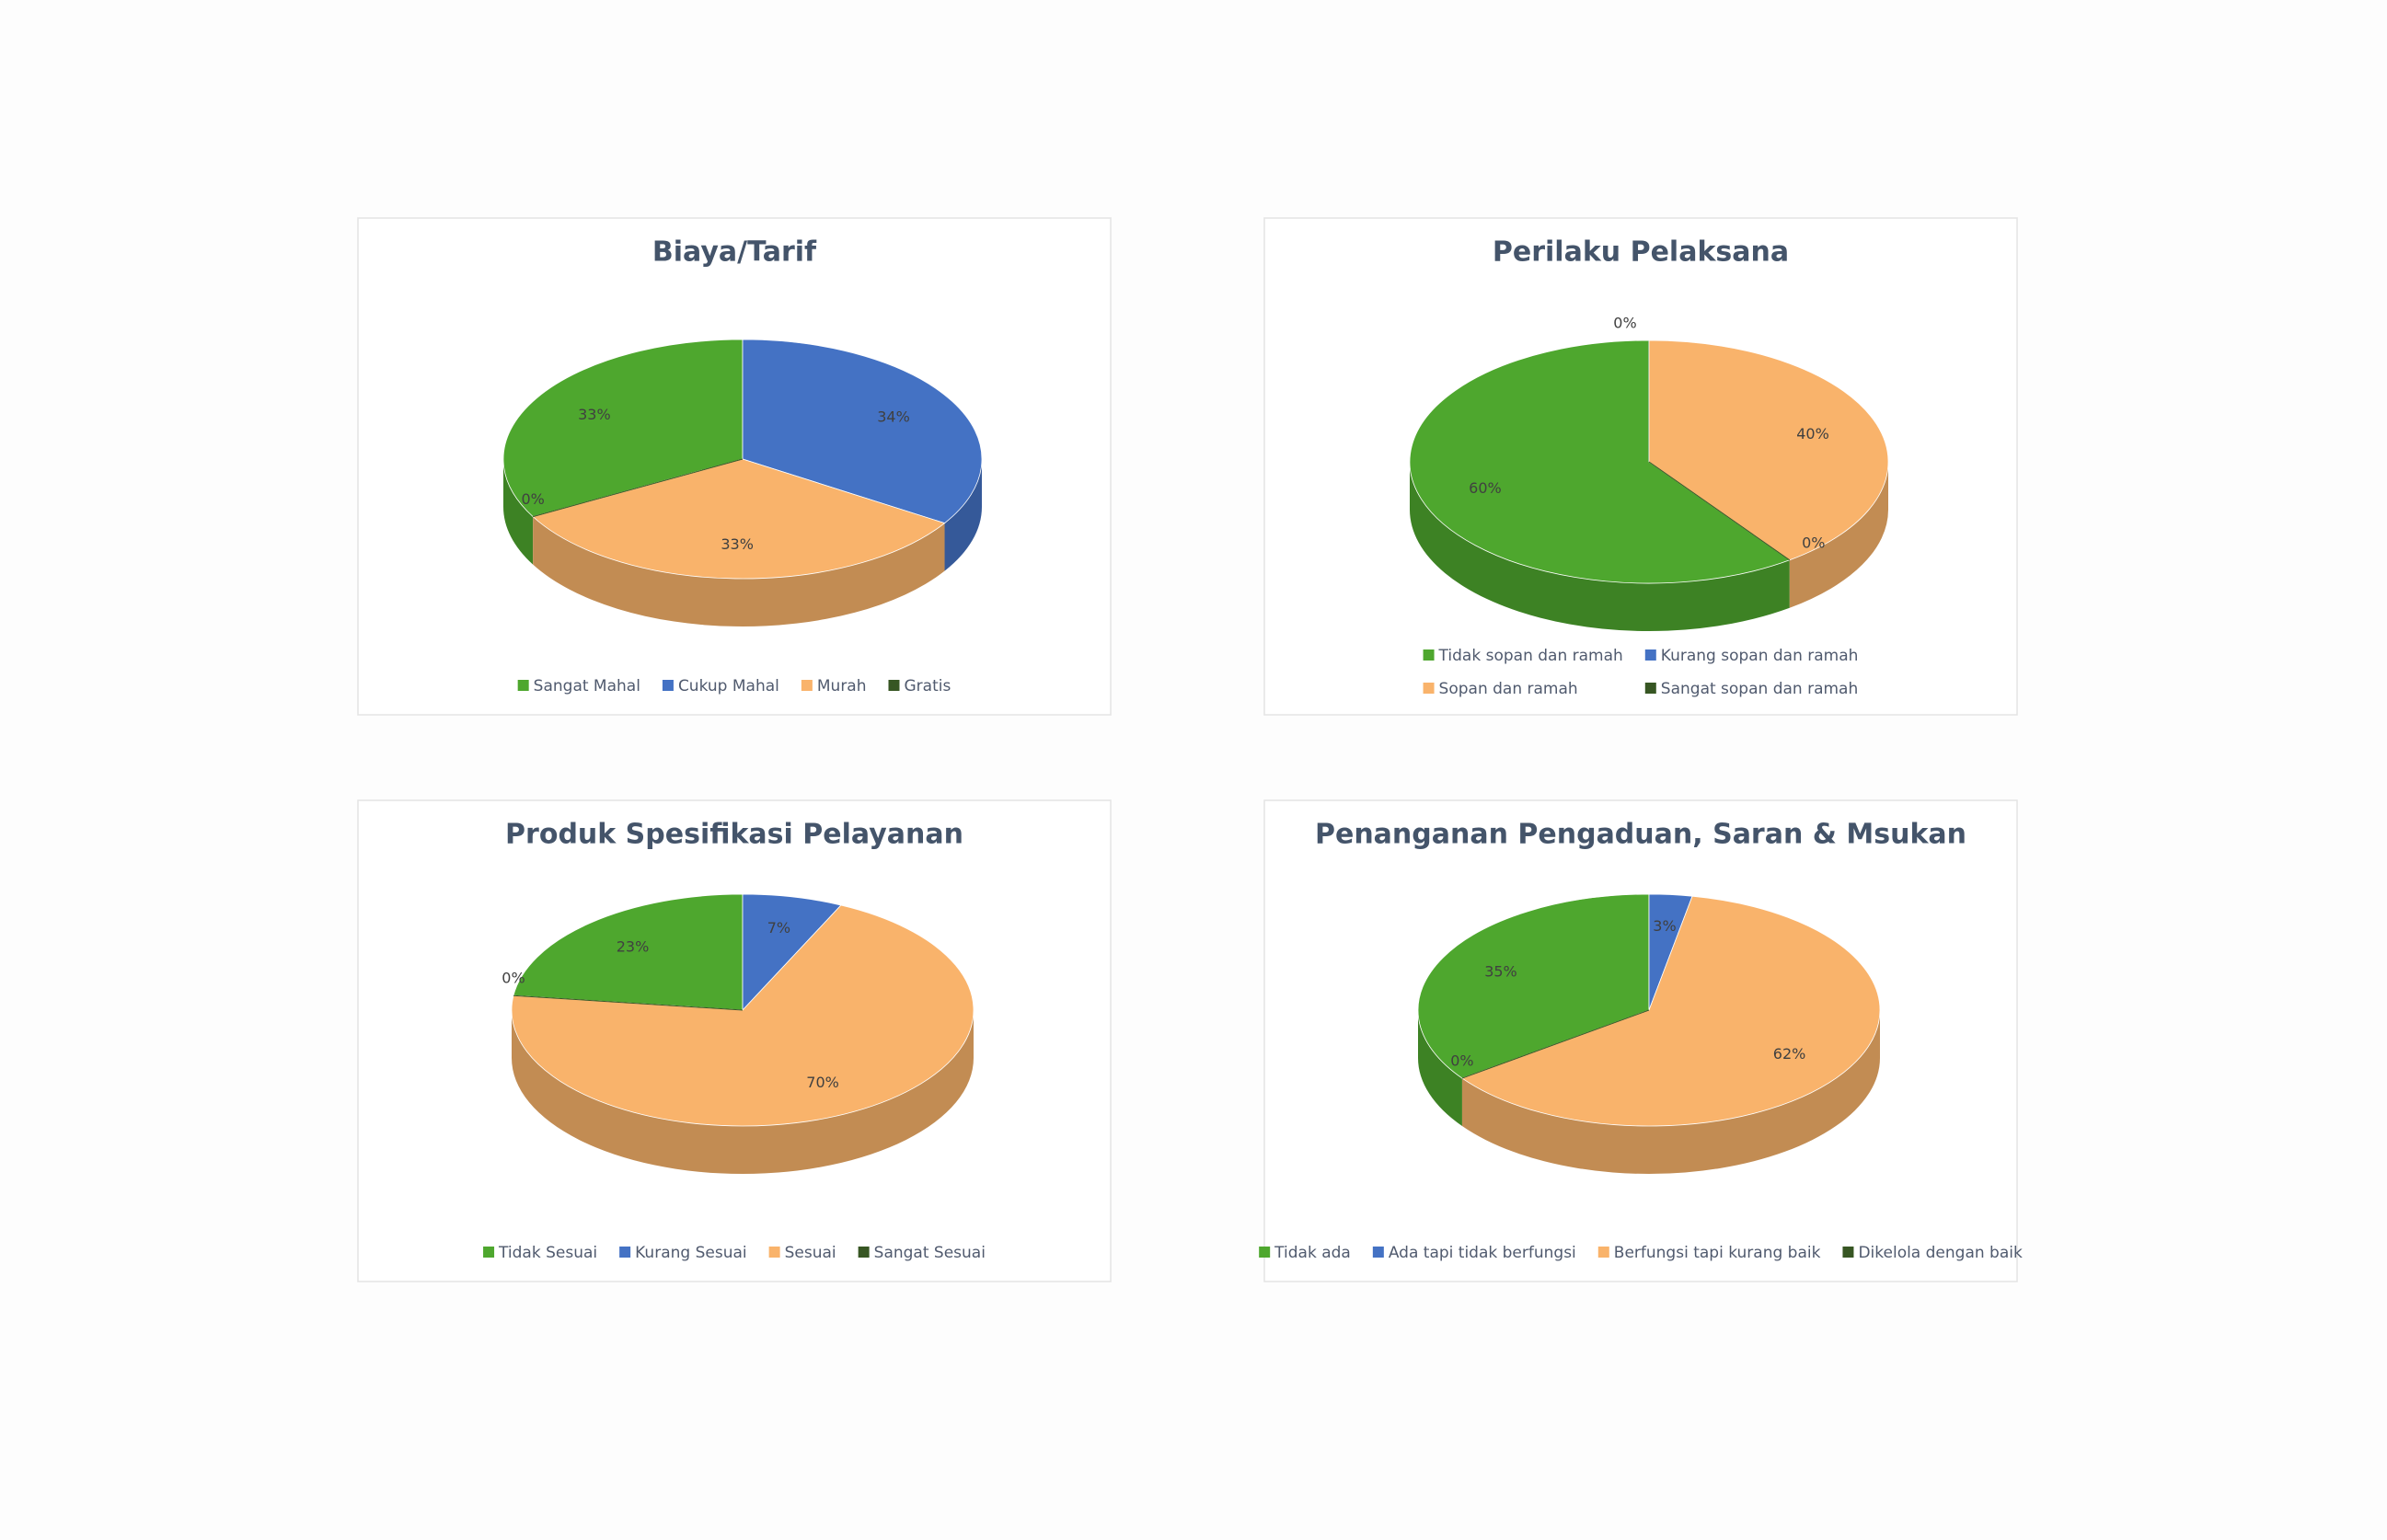 The width and height of the screenshot is (2387, 1540). Describe the element at coordinates (734, 252) in the screenshot. I see `chart-title: Biaya/Tarif` at that location.